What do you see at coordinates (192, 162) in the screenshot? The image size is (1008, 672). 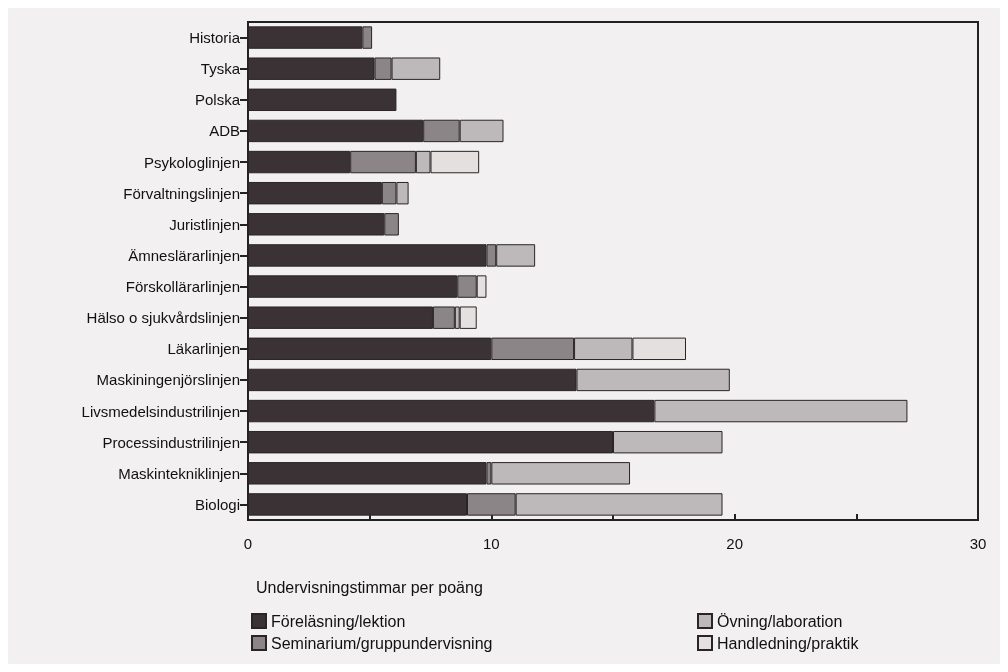 I see `y-tick-label: Psykologlinjen` at bounding box center [192, 162].